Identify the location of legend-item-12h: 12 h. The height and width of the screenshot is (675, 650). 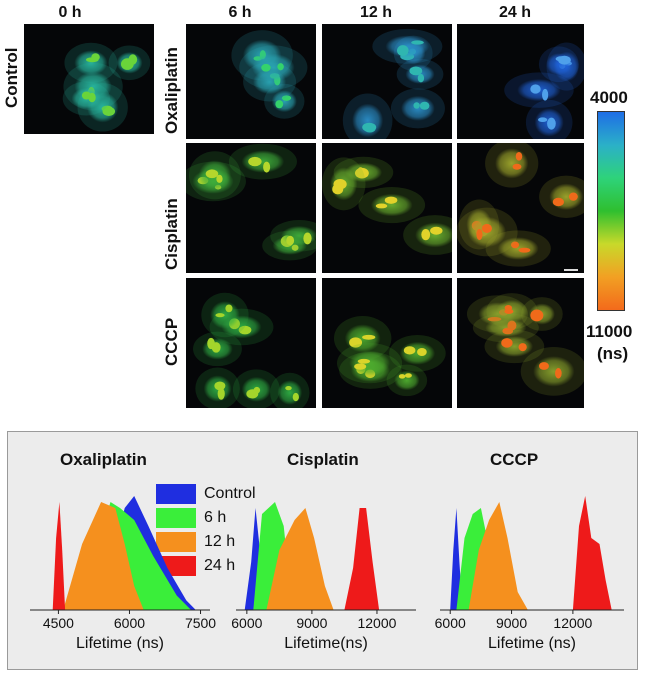
(206, 542).